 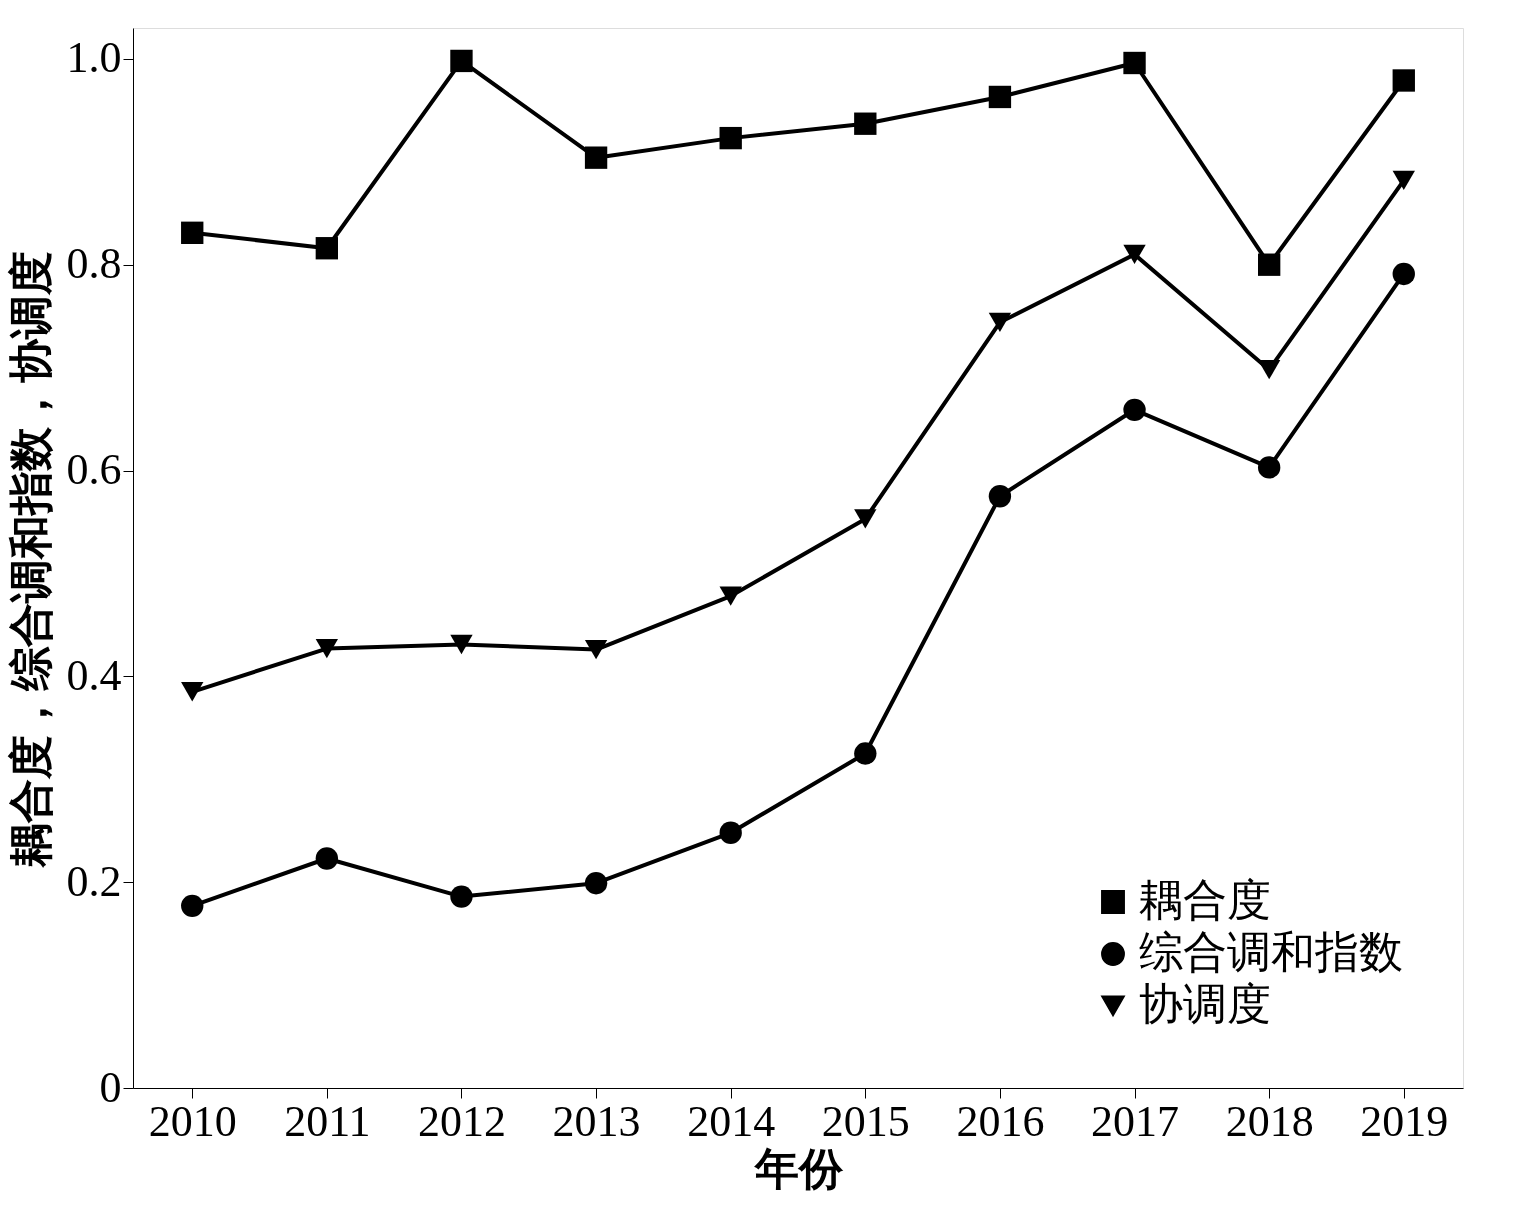 I want to click on y-tick-label: 0.6, so click(x=94, y=470).